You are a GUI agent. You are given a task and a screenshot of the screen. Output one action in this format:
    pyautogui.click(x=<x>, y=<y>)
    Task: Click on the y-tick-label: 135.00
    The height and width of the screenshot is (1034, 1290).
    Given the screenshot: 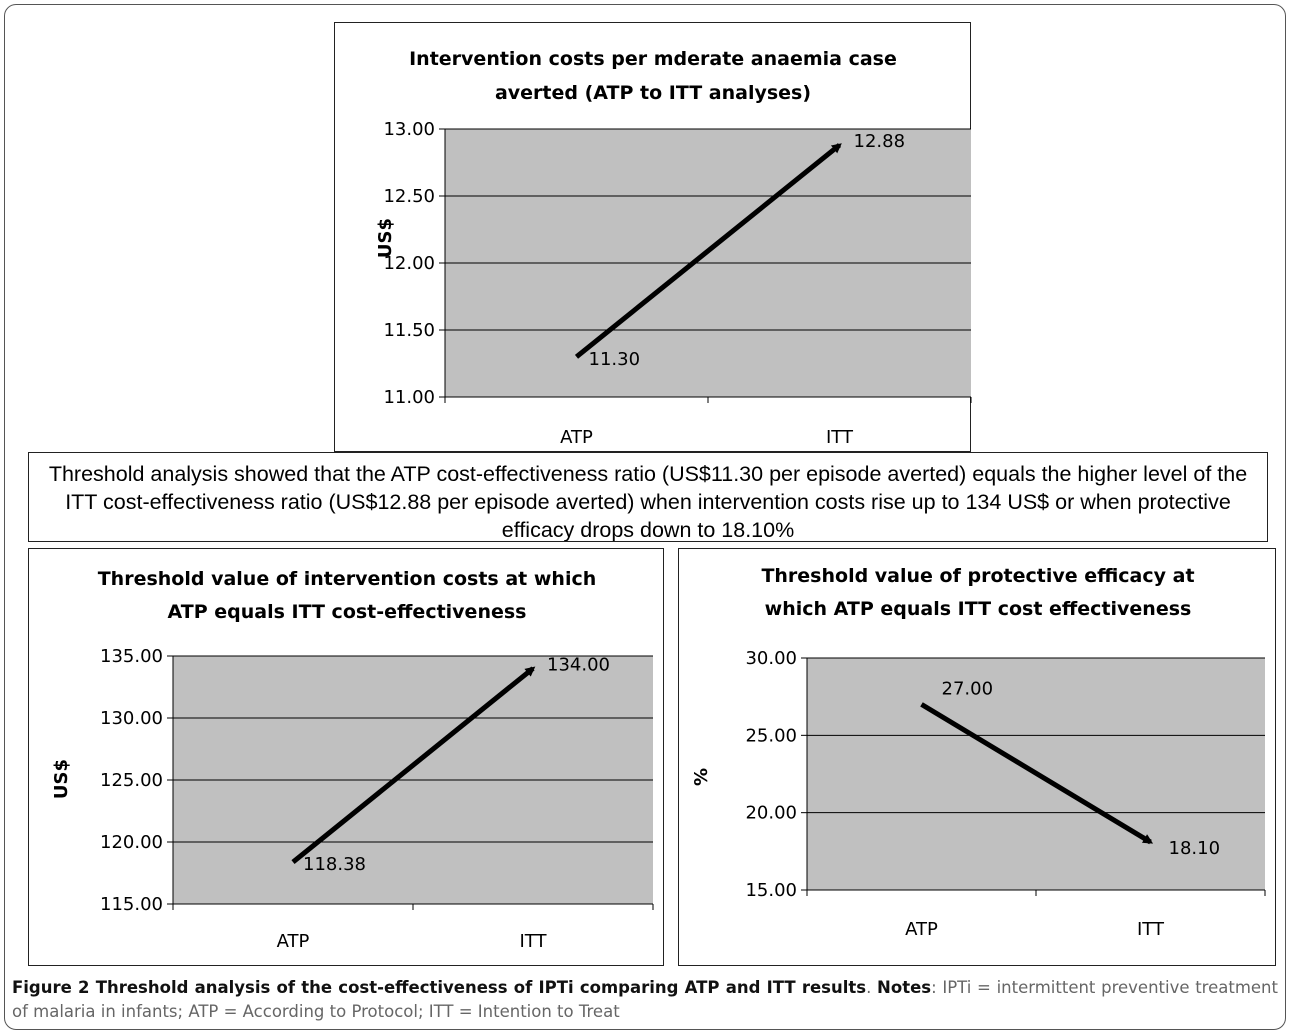 What is the action you would take?
    pyautogui.click(x=131, y=656)
    